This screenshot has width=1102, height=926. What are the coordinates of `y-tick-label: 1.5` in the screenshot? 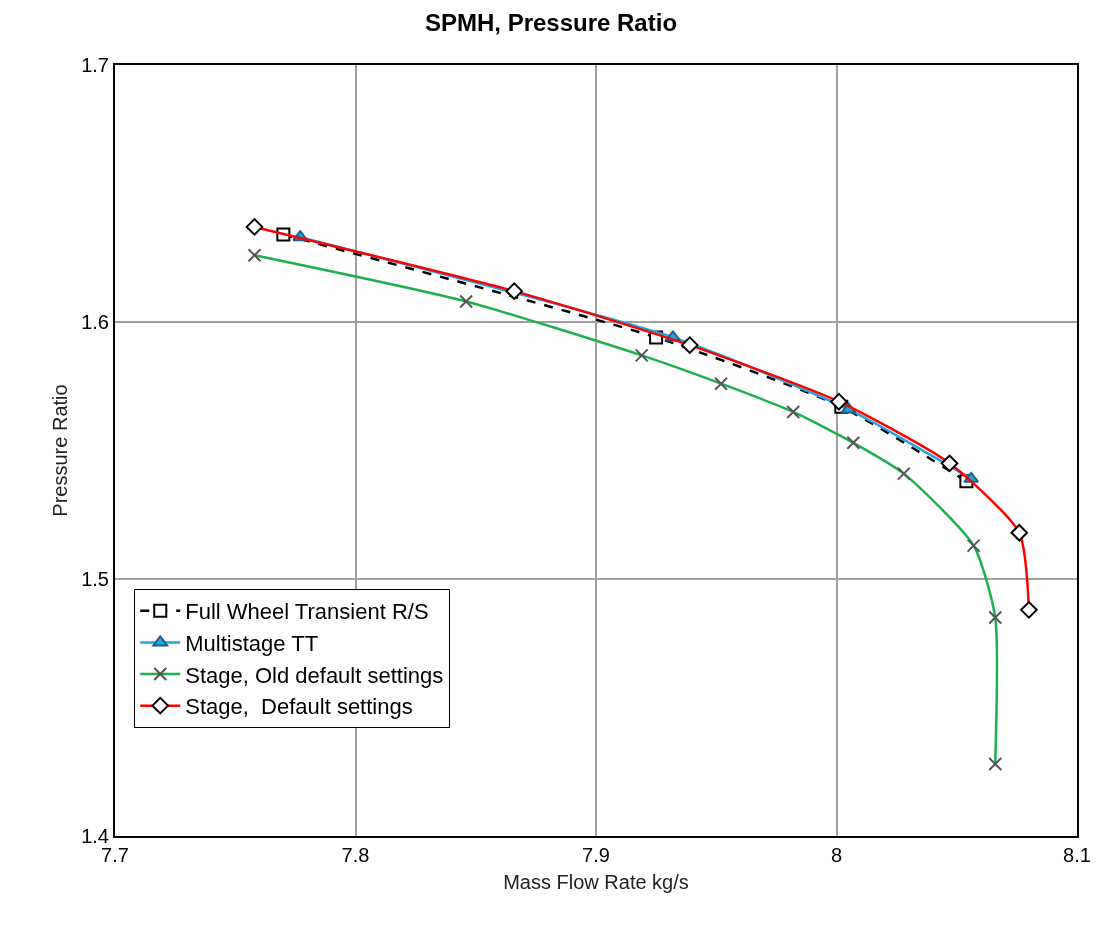 It's located at (95, 579).